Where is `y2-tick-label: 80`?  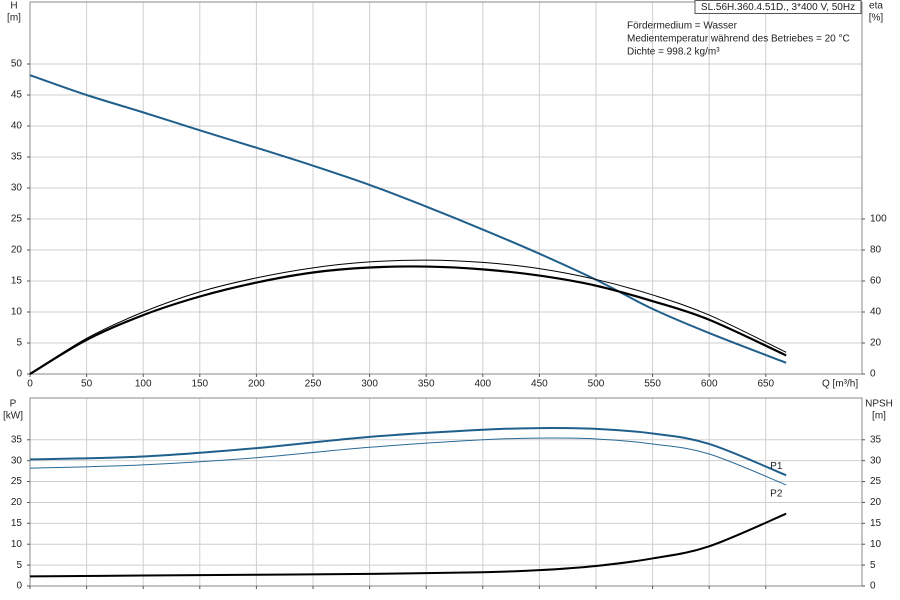 y2-tick-label: 80 is located at coordinates (876, 250).